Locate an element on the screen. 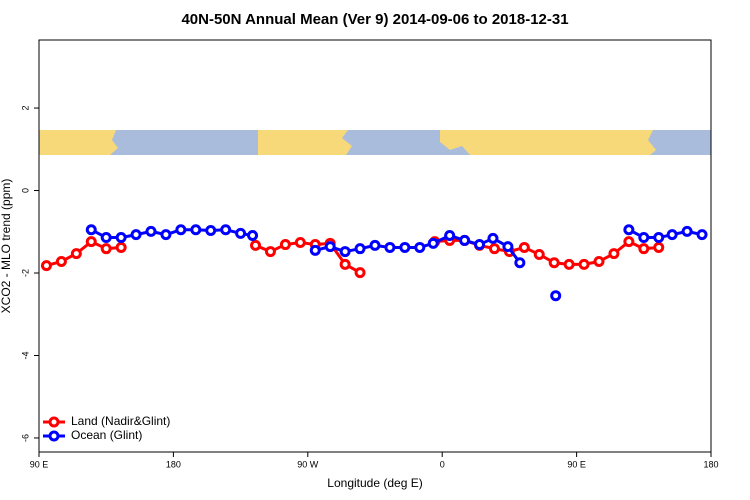  y-axis-label: XCO2 - MLO trend (ppm) is located at coordinates (6, 246).